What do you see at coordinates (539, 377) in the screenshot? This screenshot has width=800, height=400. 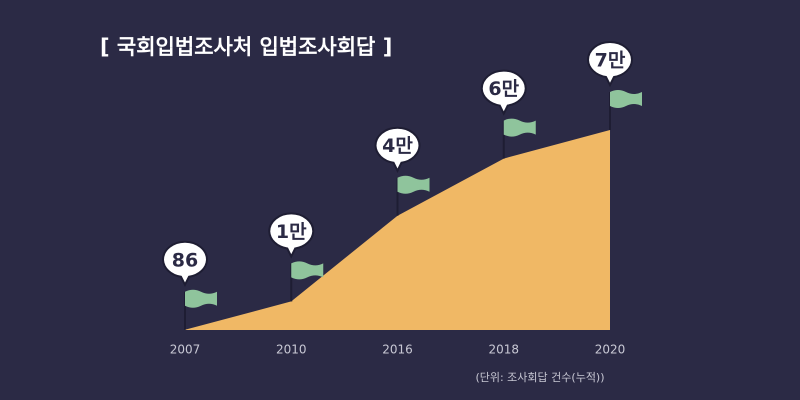 I see `unit-note: (단위: 조사회답 건수(누적))` at bounding box center [539, 377].